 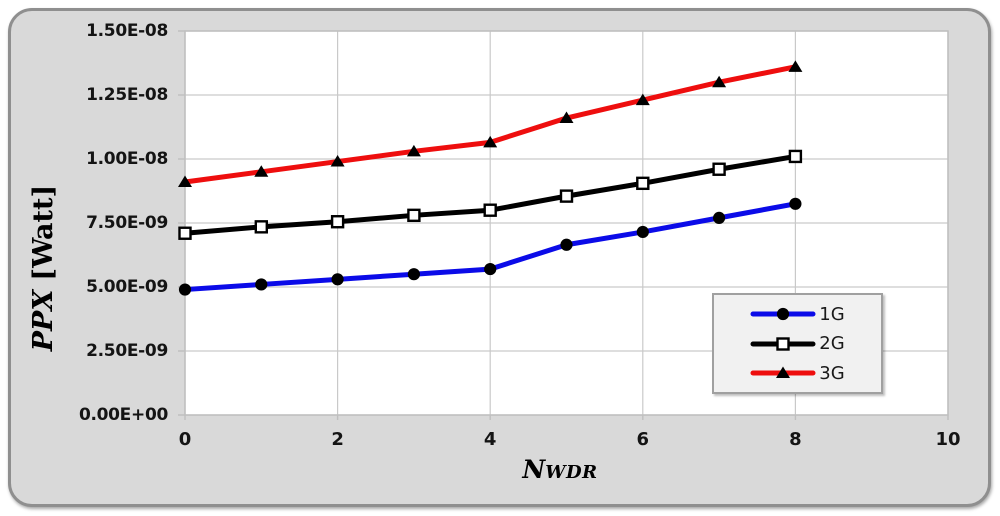 I want to click on x-tick-label: 2, so click(x=337, y=439).